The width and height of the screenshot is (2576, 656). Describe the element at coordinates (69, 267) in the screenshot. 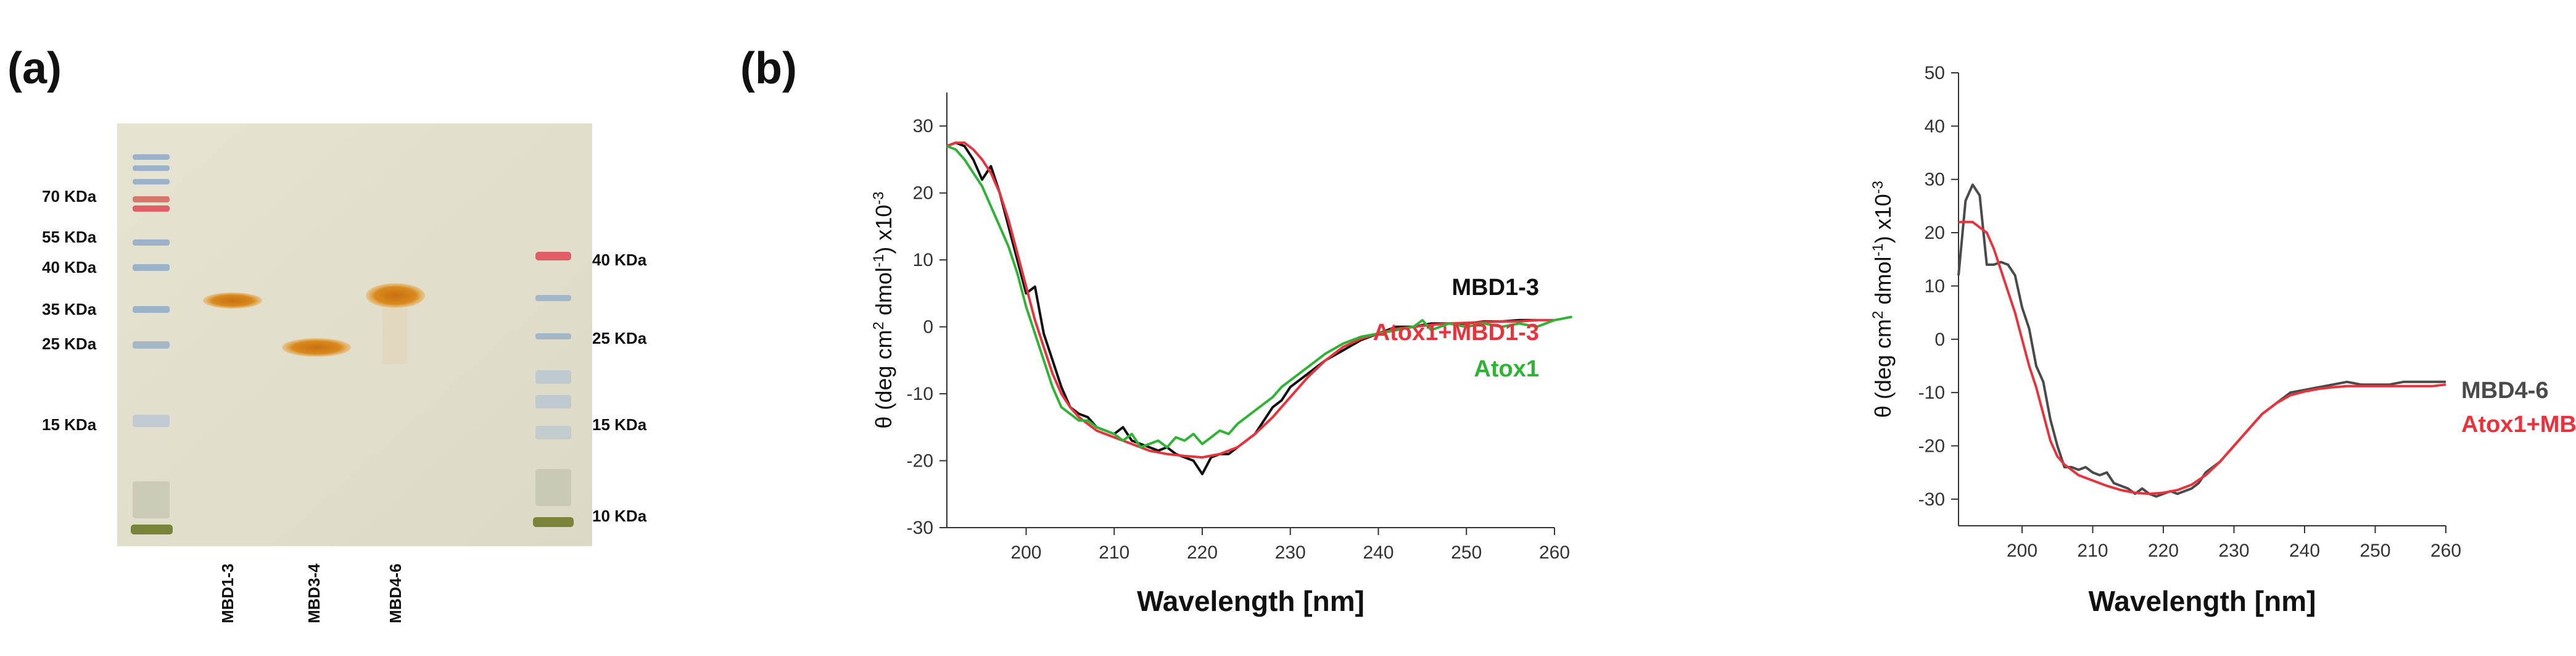

I see `ladder-left-label: 40 KDa` at that location.